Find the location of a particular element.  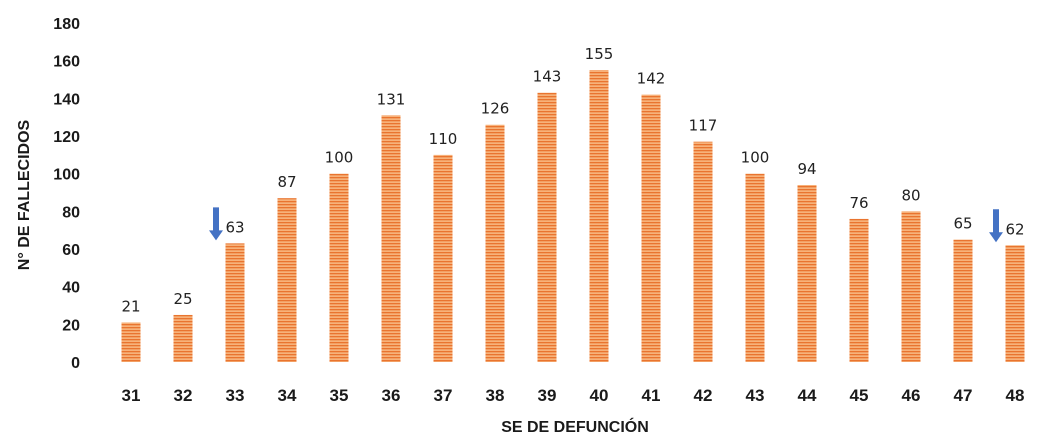

data-label: 21 is located at coordinates (130, 306).